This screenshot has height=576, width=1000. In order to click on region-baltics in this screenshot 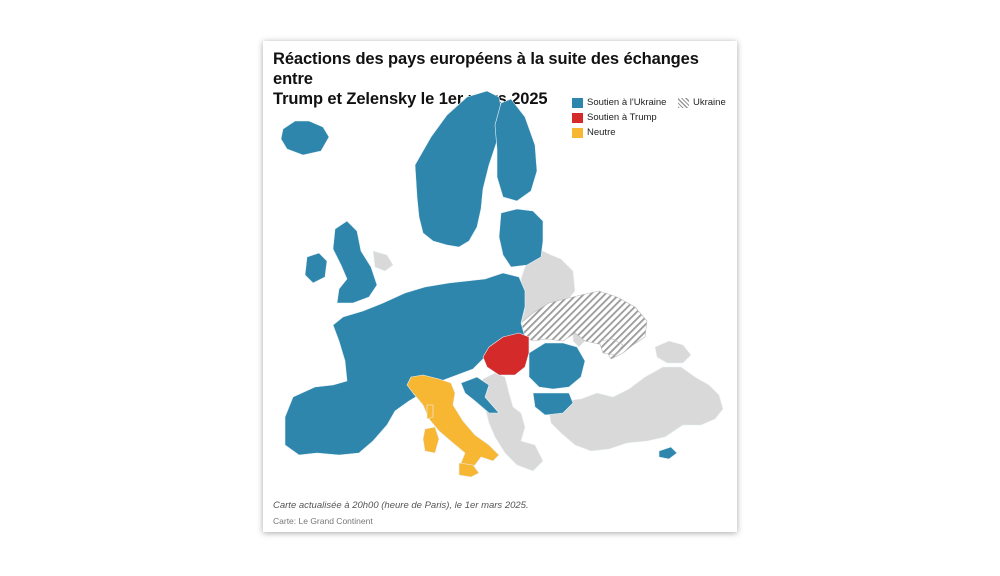, I will do `click(521, 238)`.